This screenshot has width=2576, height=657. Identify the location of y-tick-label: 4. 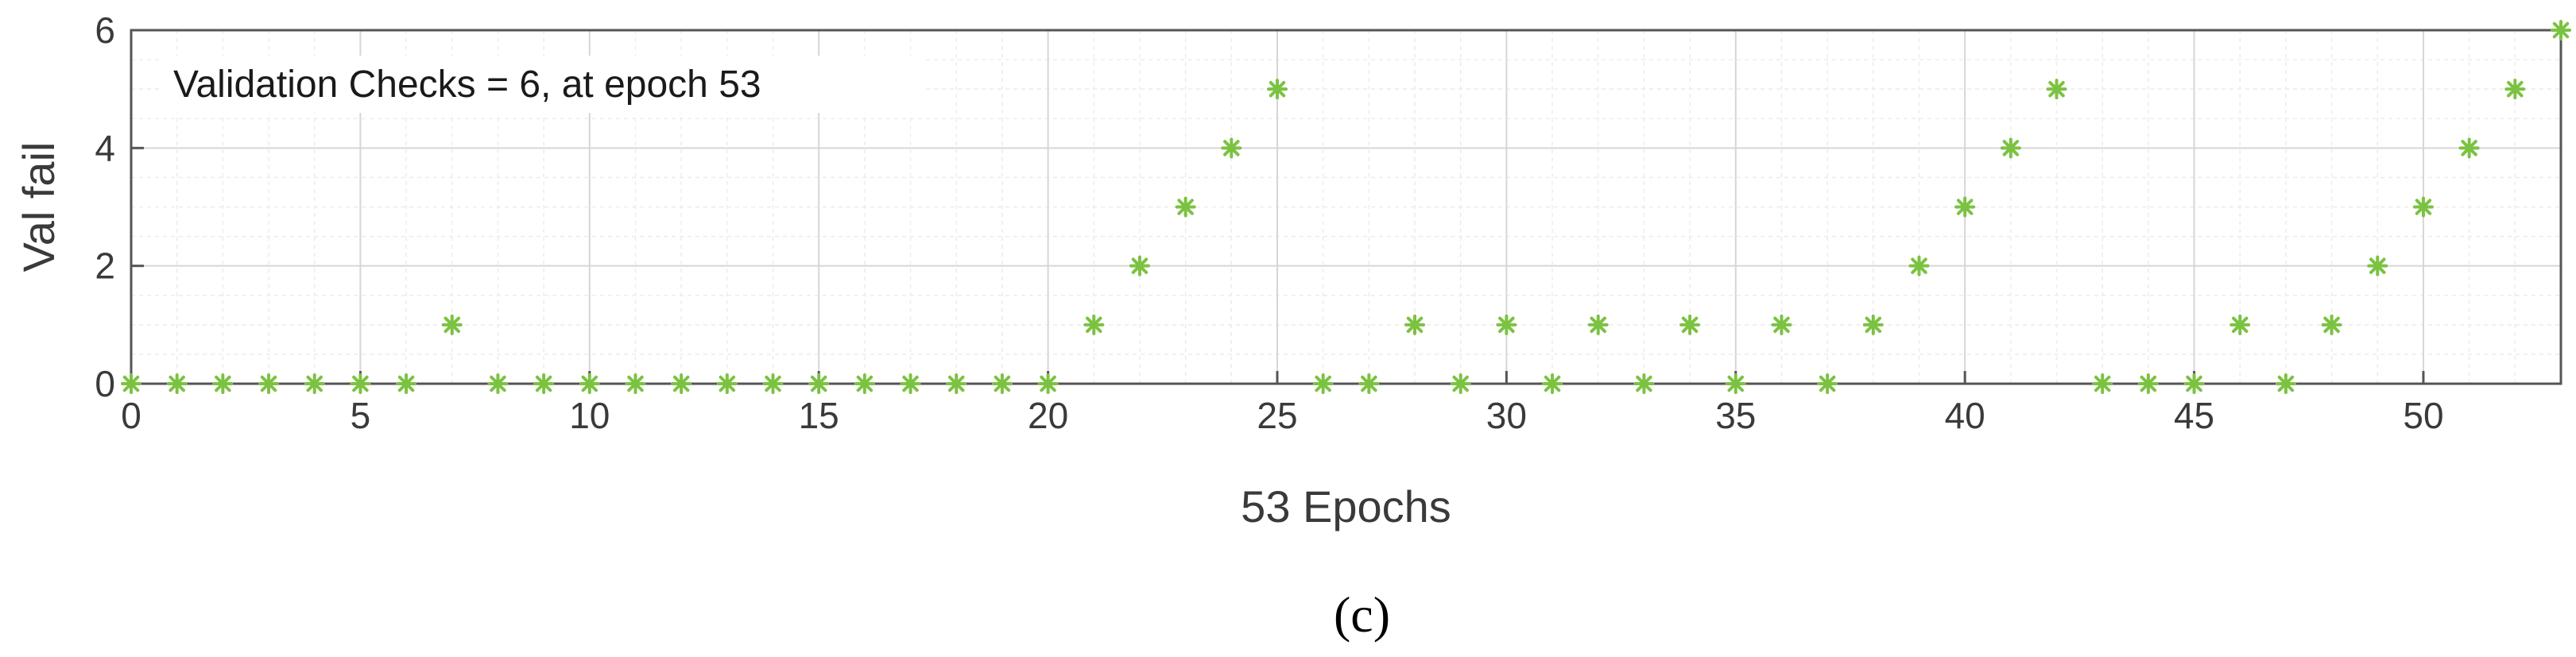
(105, 147).